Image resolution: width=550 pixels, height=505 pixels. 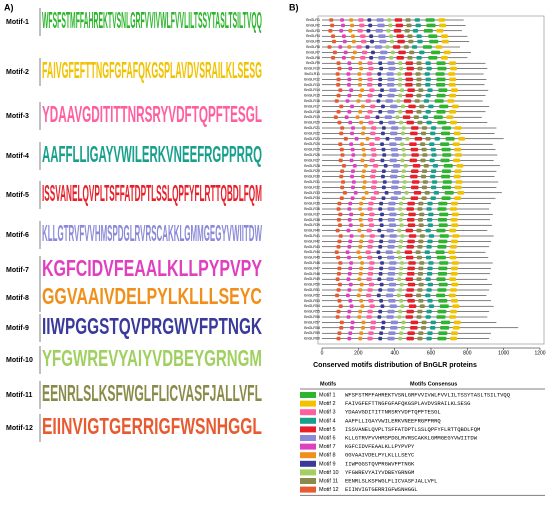 I want to click on sequence-logo: FAIVGFEFTTNGFGFAFQKGSPLAVDVSRAILKLSESG, so click(x=152, y=70).